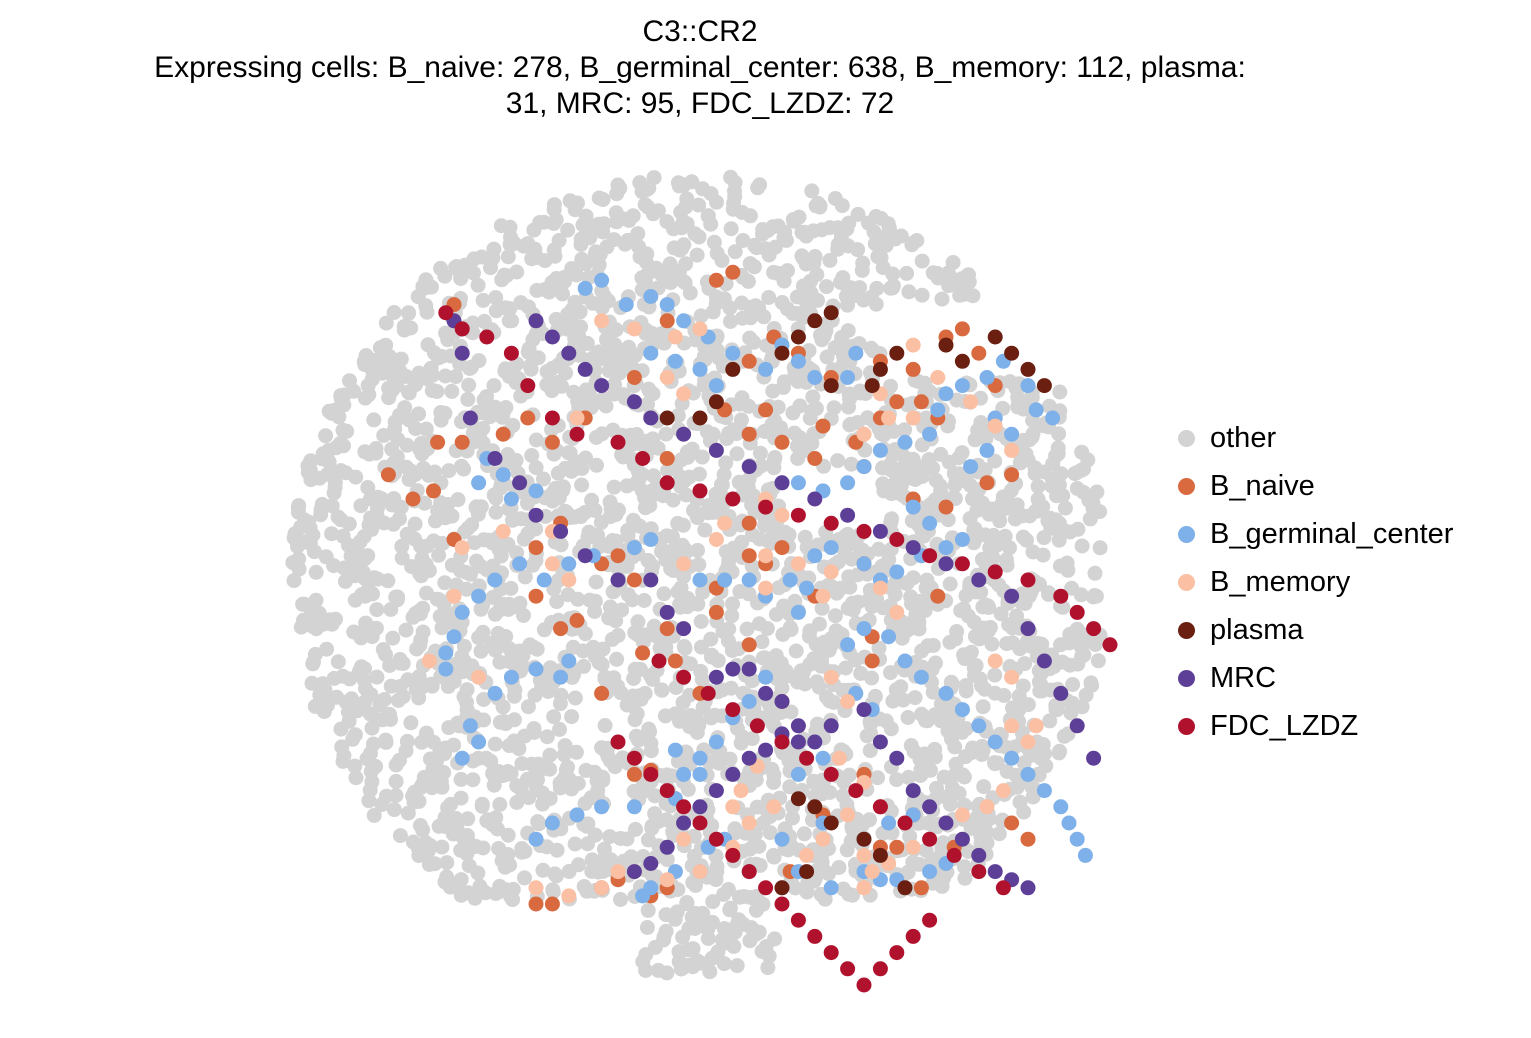 This screenshot has width=1531, height=1038. I want to click on legend-label-b-memory: B_memory, so click(1280, 581).